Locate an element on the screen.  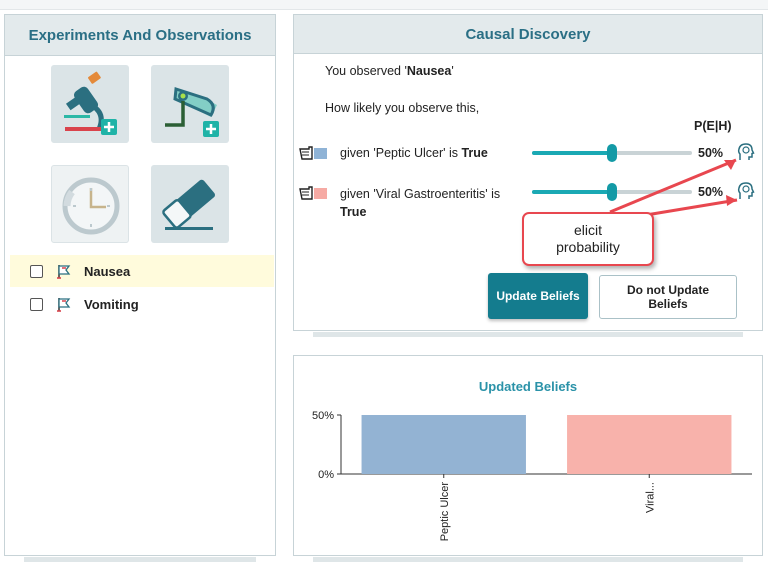
elicit-probability-callout: elicit probability is located at coordinates (588, 239).